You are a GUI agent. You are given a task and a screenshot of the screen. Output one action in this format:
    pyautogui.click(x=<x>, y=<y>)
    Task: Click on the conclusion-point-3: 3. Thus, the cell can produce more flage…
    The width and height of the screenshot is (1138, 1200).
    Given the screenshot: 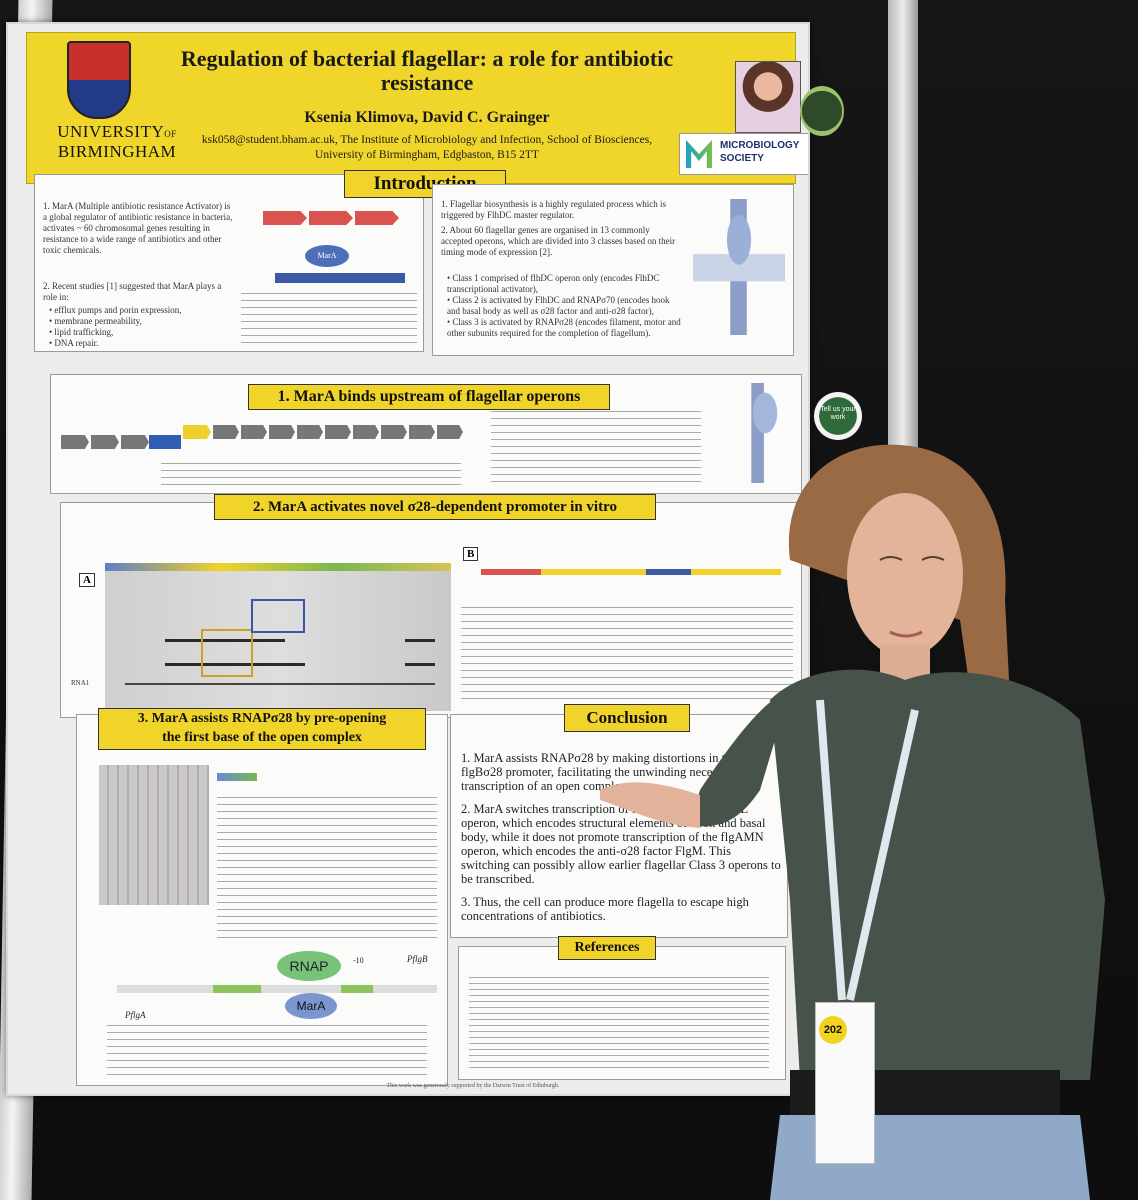 What is the action you would take?
    pyautogui.click(x=605, y=909)
    